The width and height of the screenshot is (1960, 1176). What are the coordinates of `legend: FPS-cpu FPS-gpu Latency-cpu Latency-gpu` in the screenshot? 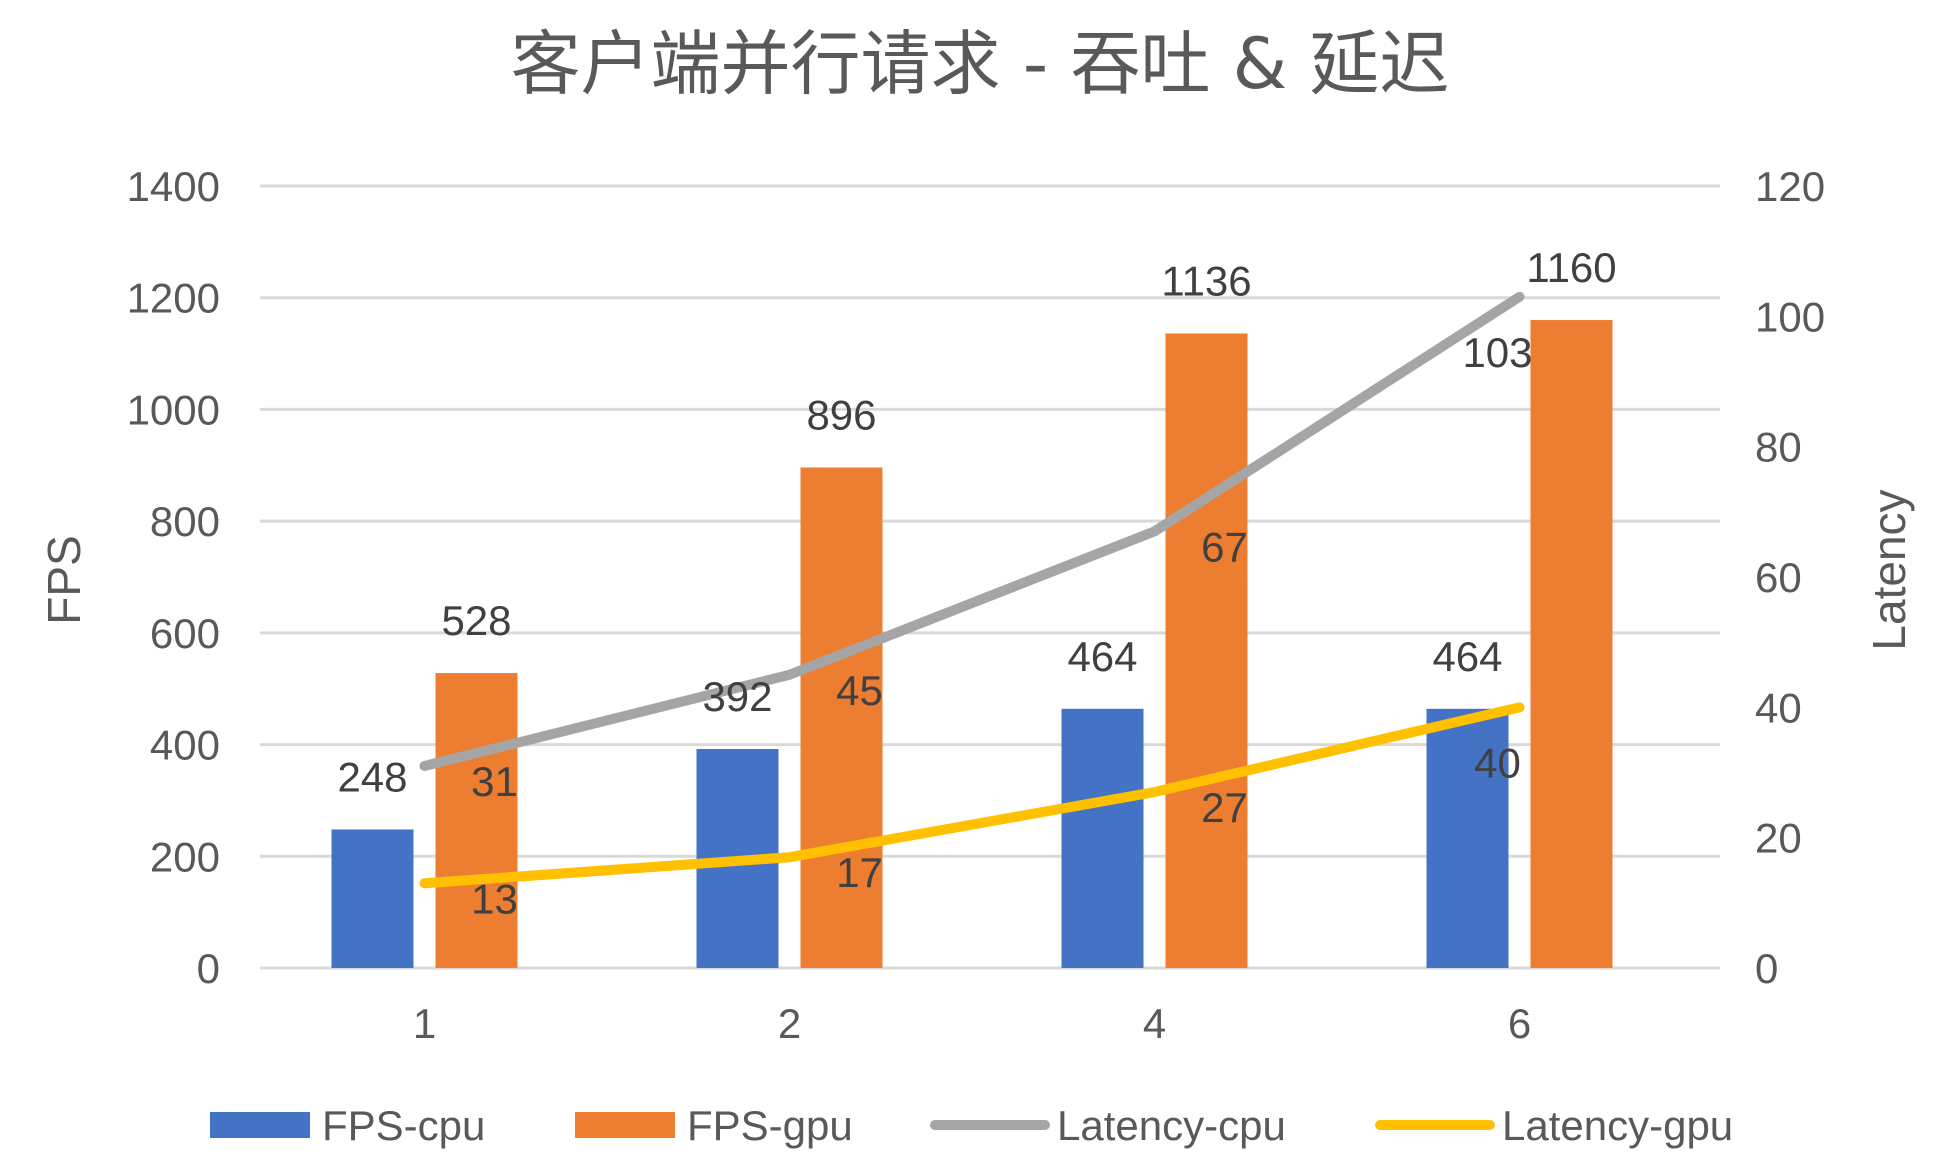 It's located at (971, 1125).